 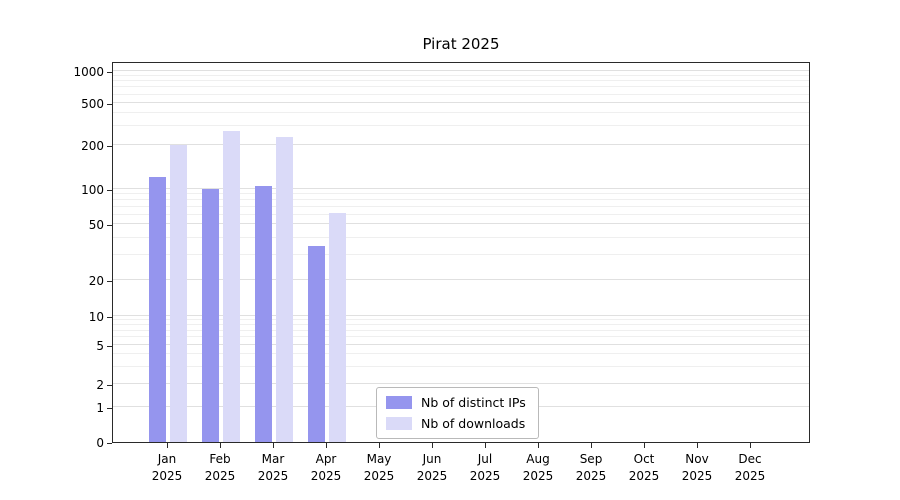 I want to click on x-tick-label: Mar 2025, so click(x=273, y=467).